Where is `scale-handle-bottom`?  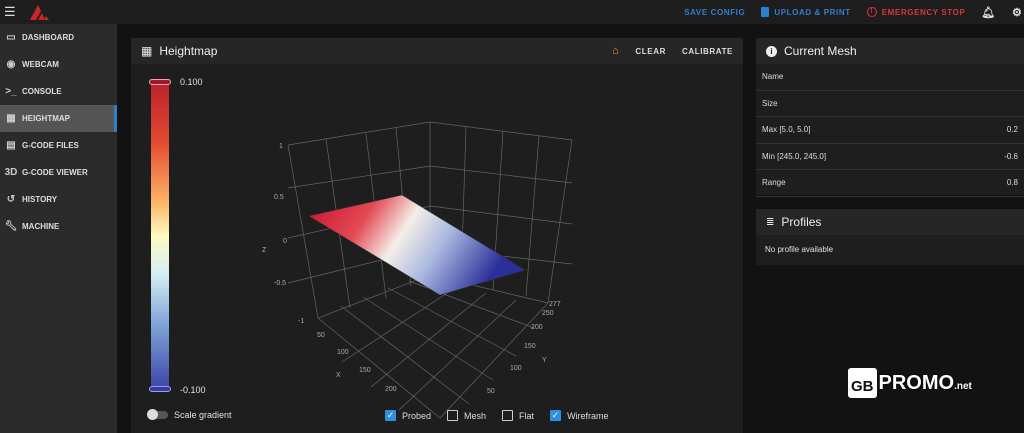
scale-handle-bottom is located at coordinates (160, 389).